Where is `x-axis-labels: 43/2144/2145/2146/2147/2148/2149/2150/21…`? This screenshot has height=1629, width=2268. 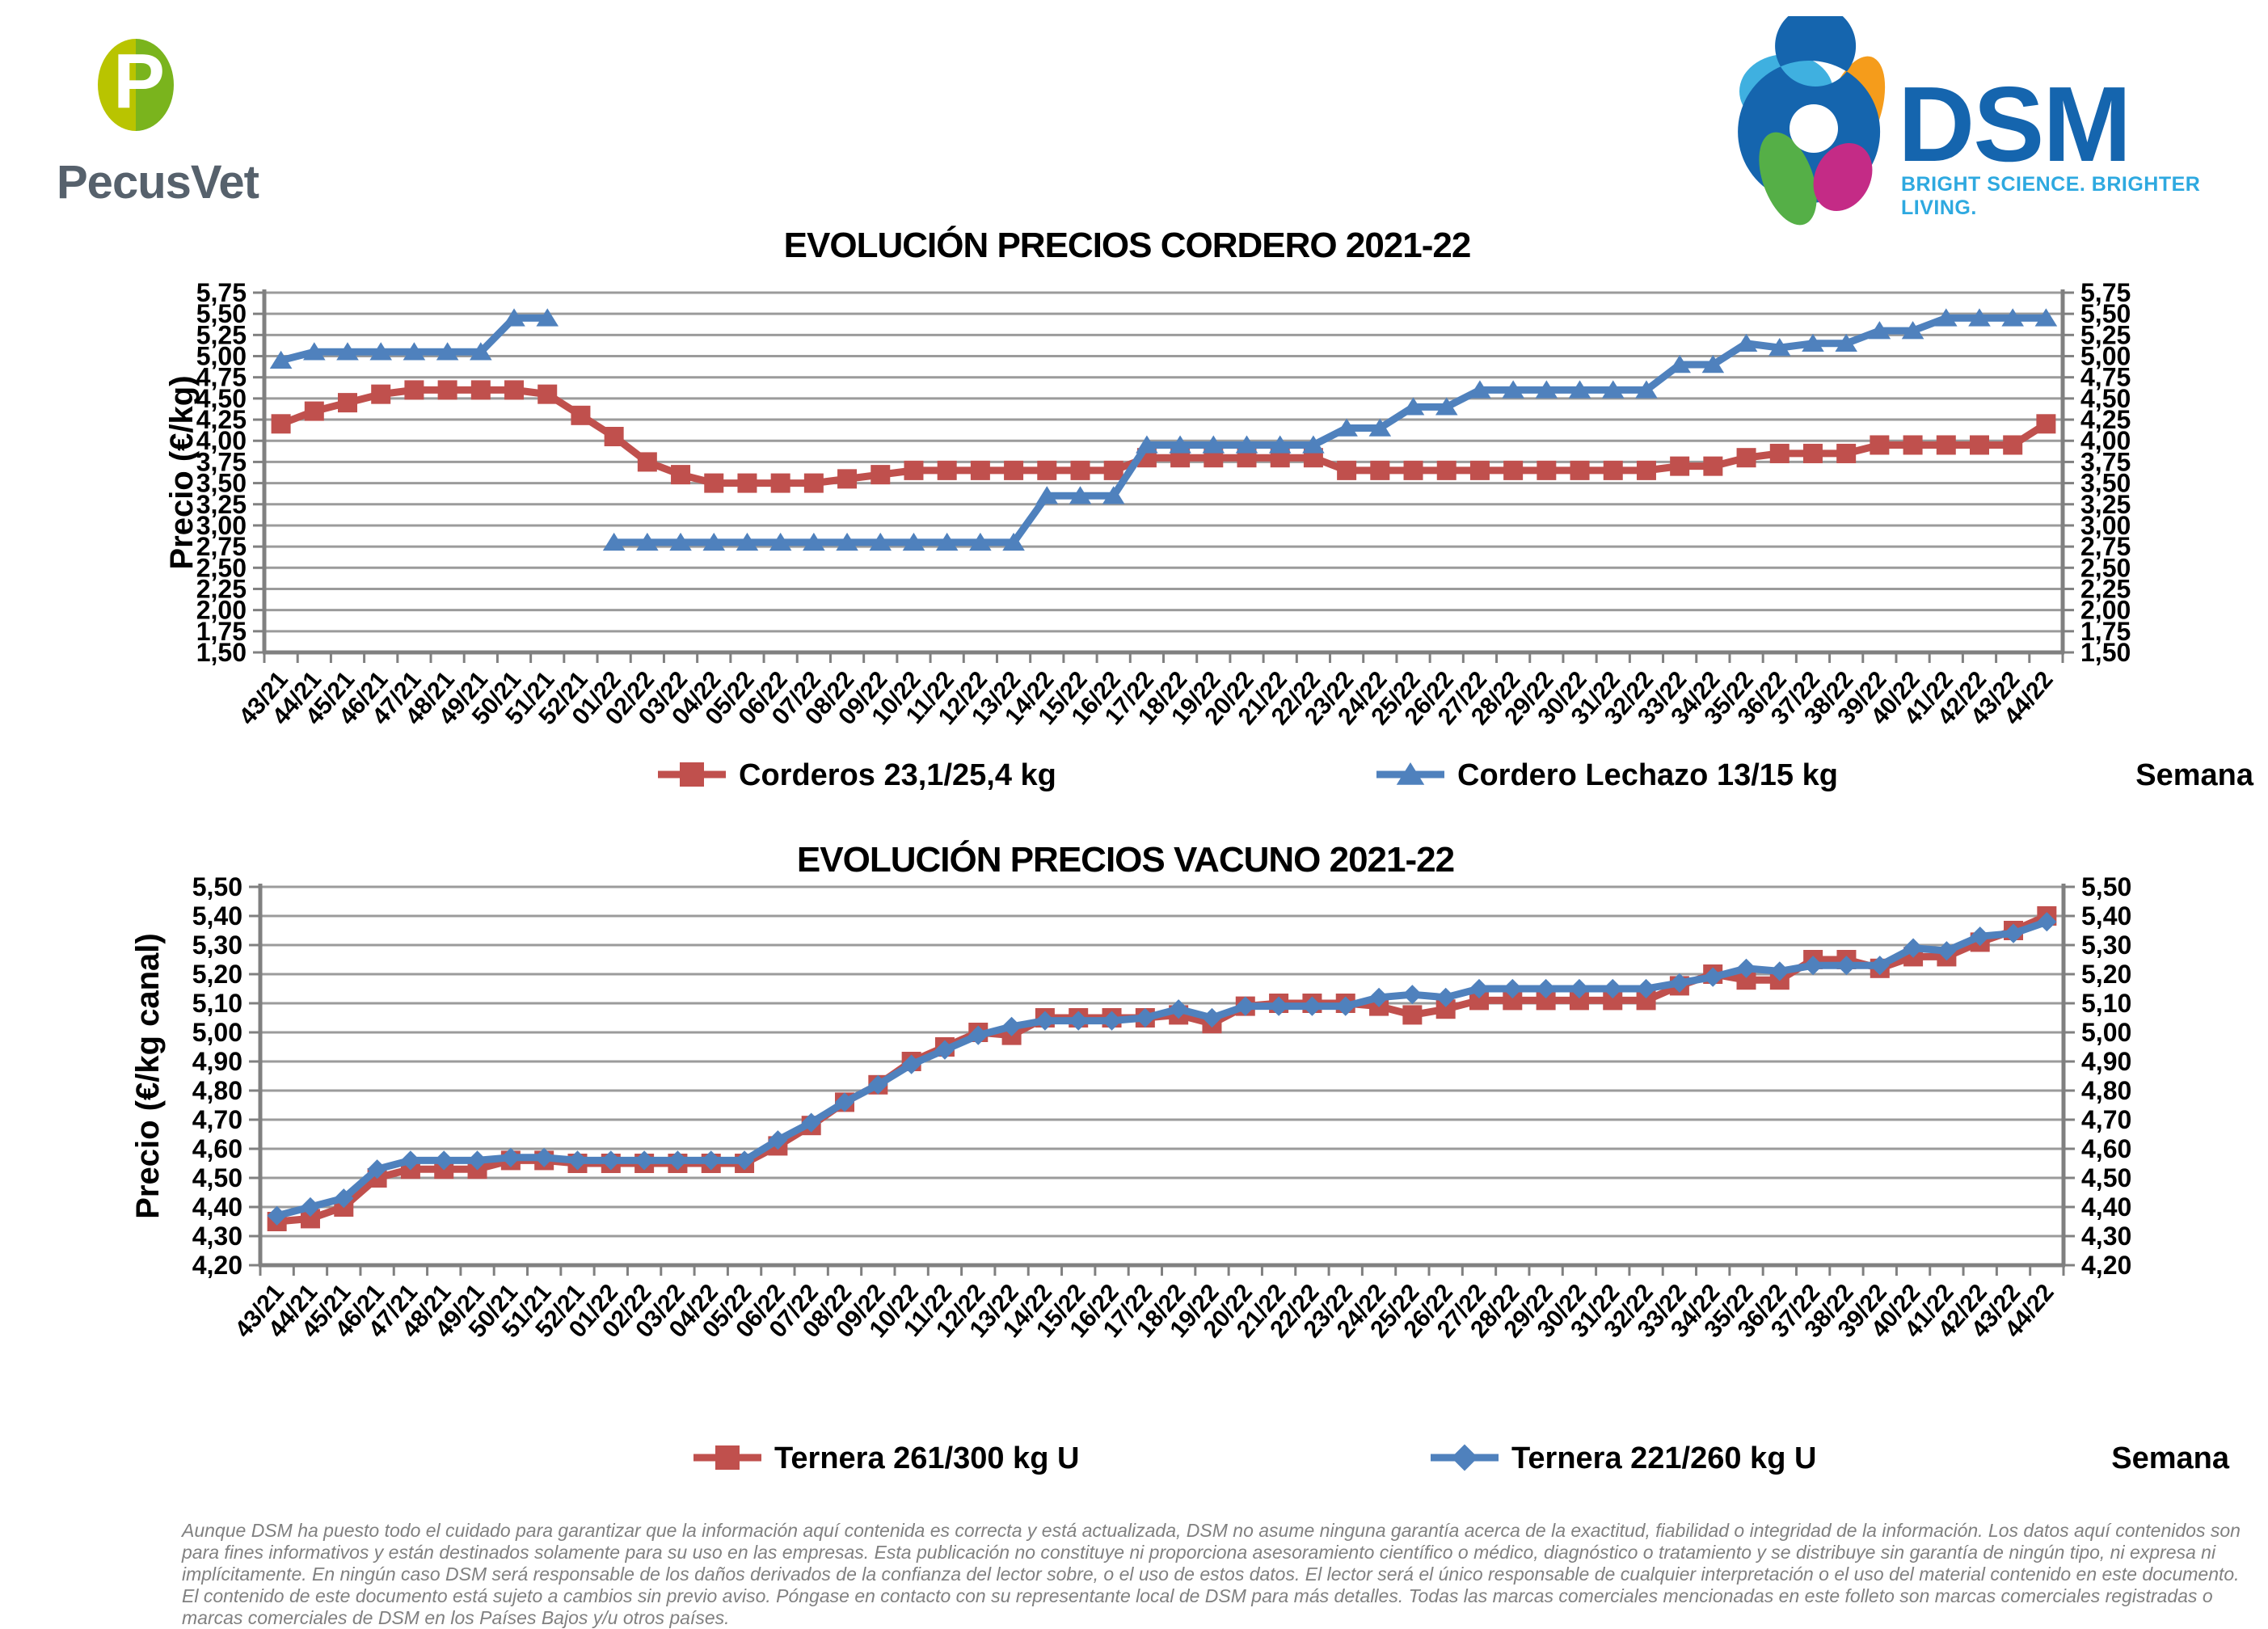
x-axis-labels: 43/2144/2145/2146/2147/2148/2149/2150/21… is located at coordinates (1144, 1311).